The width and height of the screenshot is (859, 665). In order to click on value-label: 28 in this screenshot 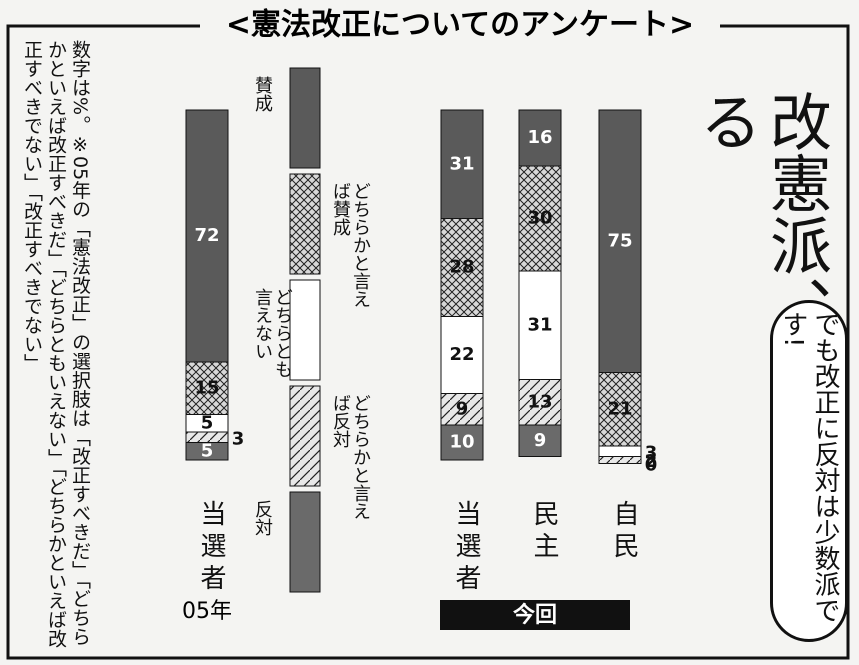, I will do `click(461, 267)`.